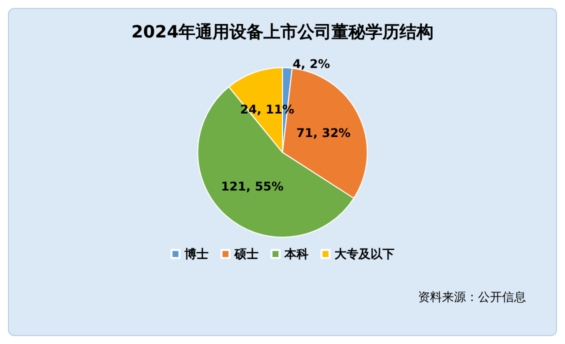  What do you see at coordinates (472, 297) in the screenshot?
I see `text: 资料来源：公开信息` at bounding box center [472, 297].